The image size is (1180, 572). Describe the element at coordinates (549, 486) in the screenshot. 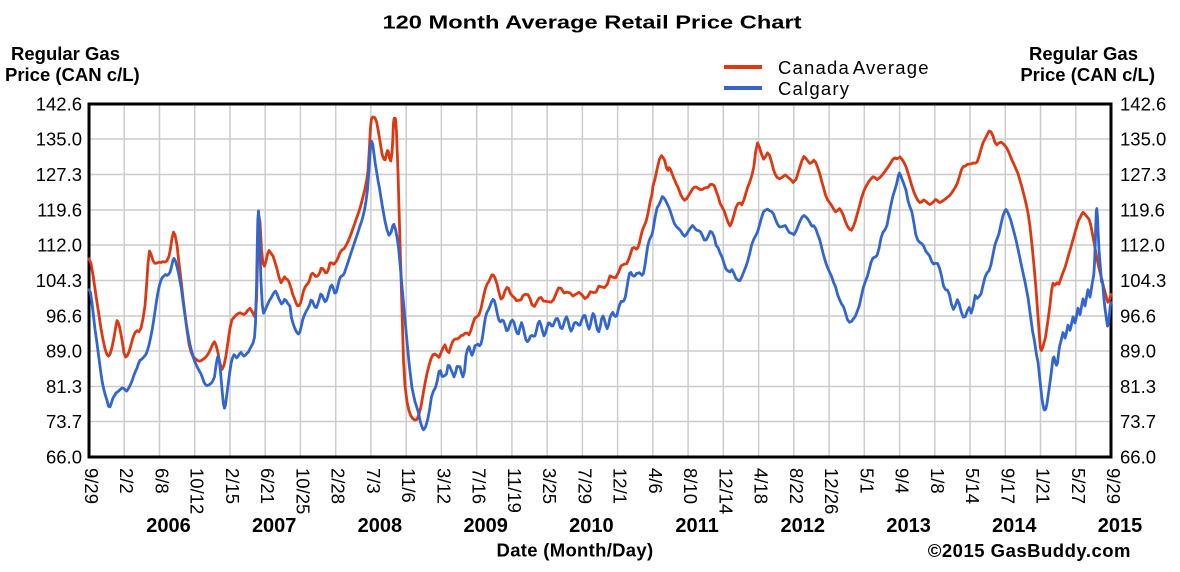

I see `svg-text: 3/25` at that location.